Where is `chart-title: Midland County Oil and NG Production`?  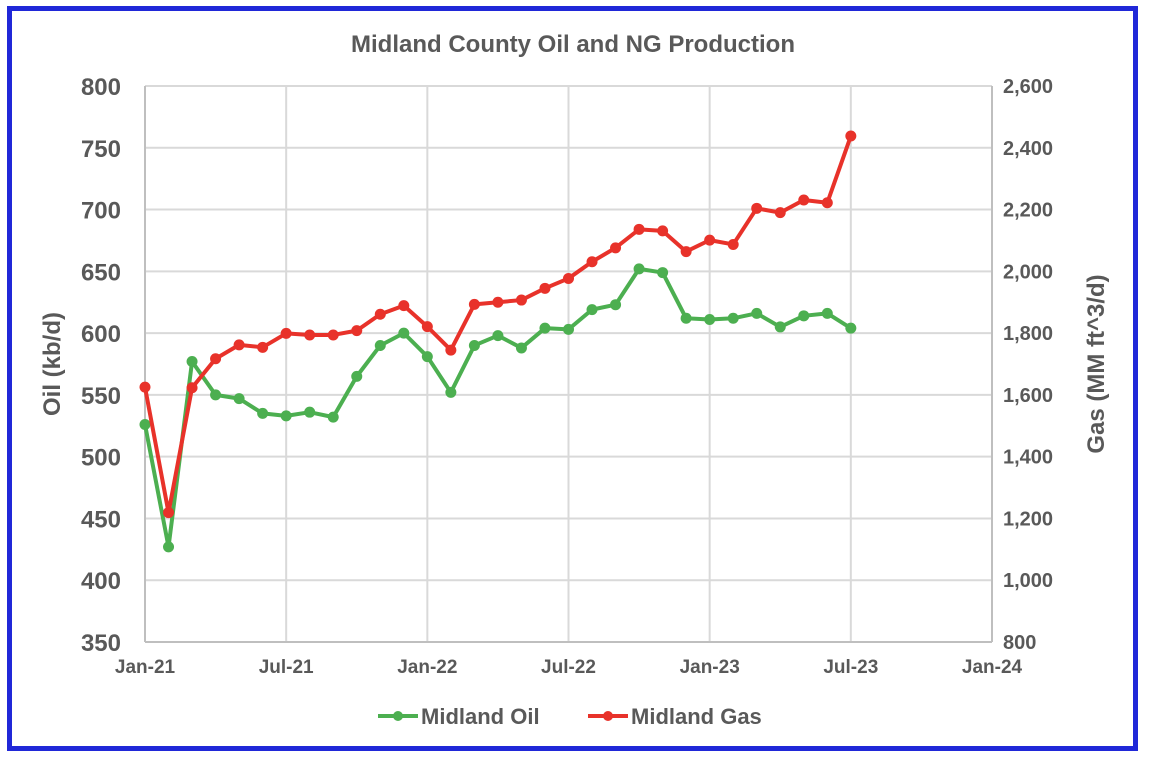 chart-title: Midland County Oil and NG Production is located at coordinates (573, 44).